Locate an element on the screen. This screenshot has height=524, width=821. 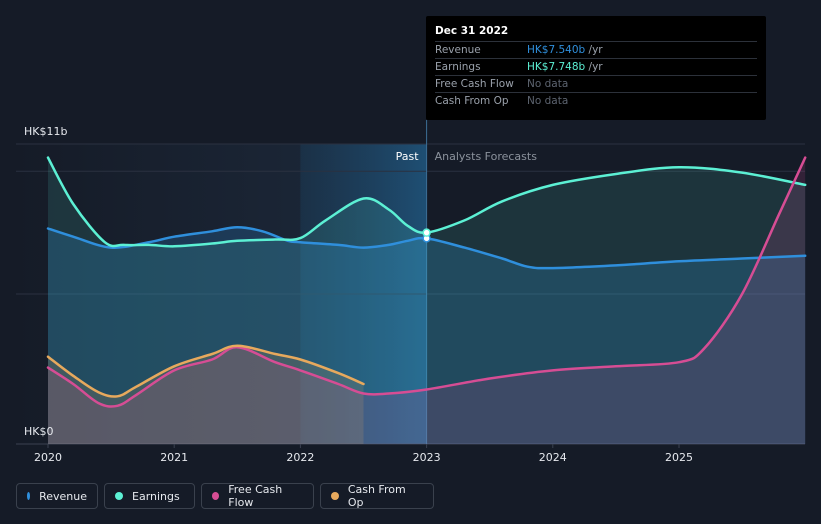
tooltip-row-free-cash-flow: Free Cash Flow No data is located at coordinates (596, 84).